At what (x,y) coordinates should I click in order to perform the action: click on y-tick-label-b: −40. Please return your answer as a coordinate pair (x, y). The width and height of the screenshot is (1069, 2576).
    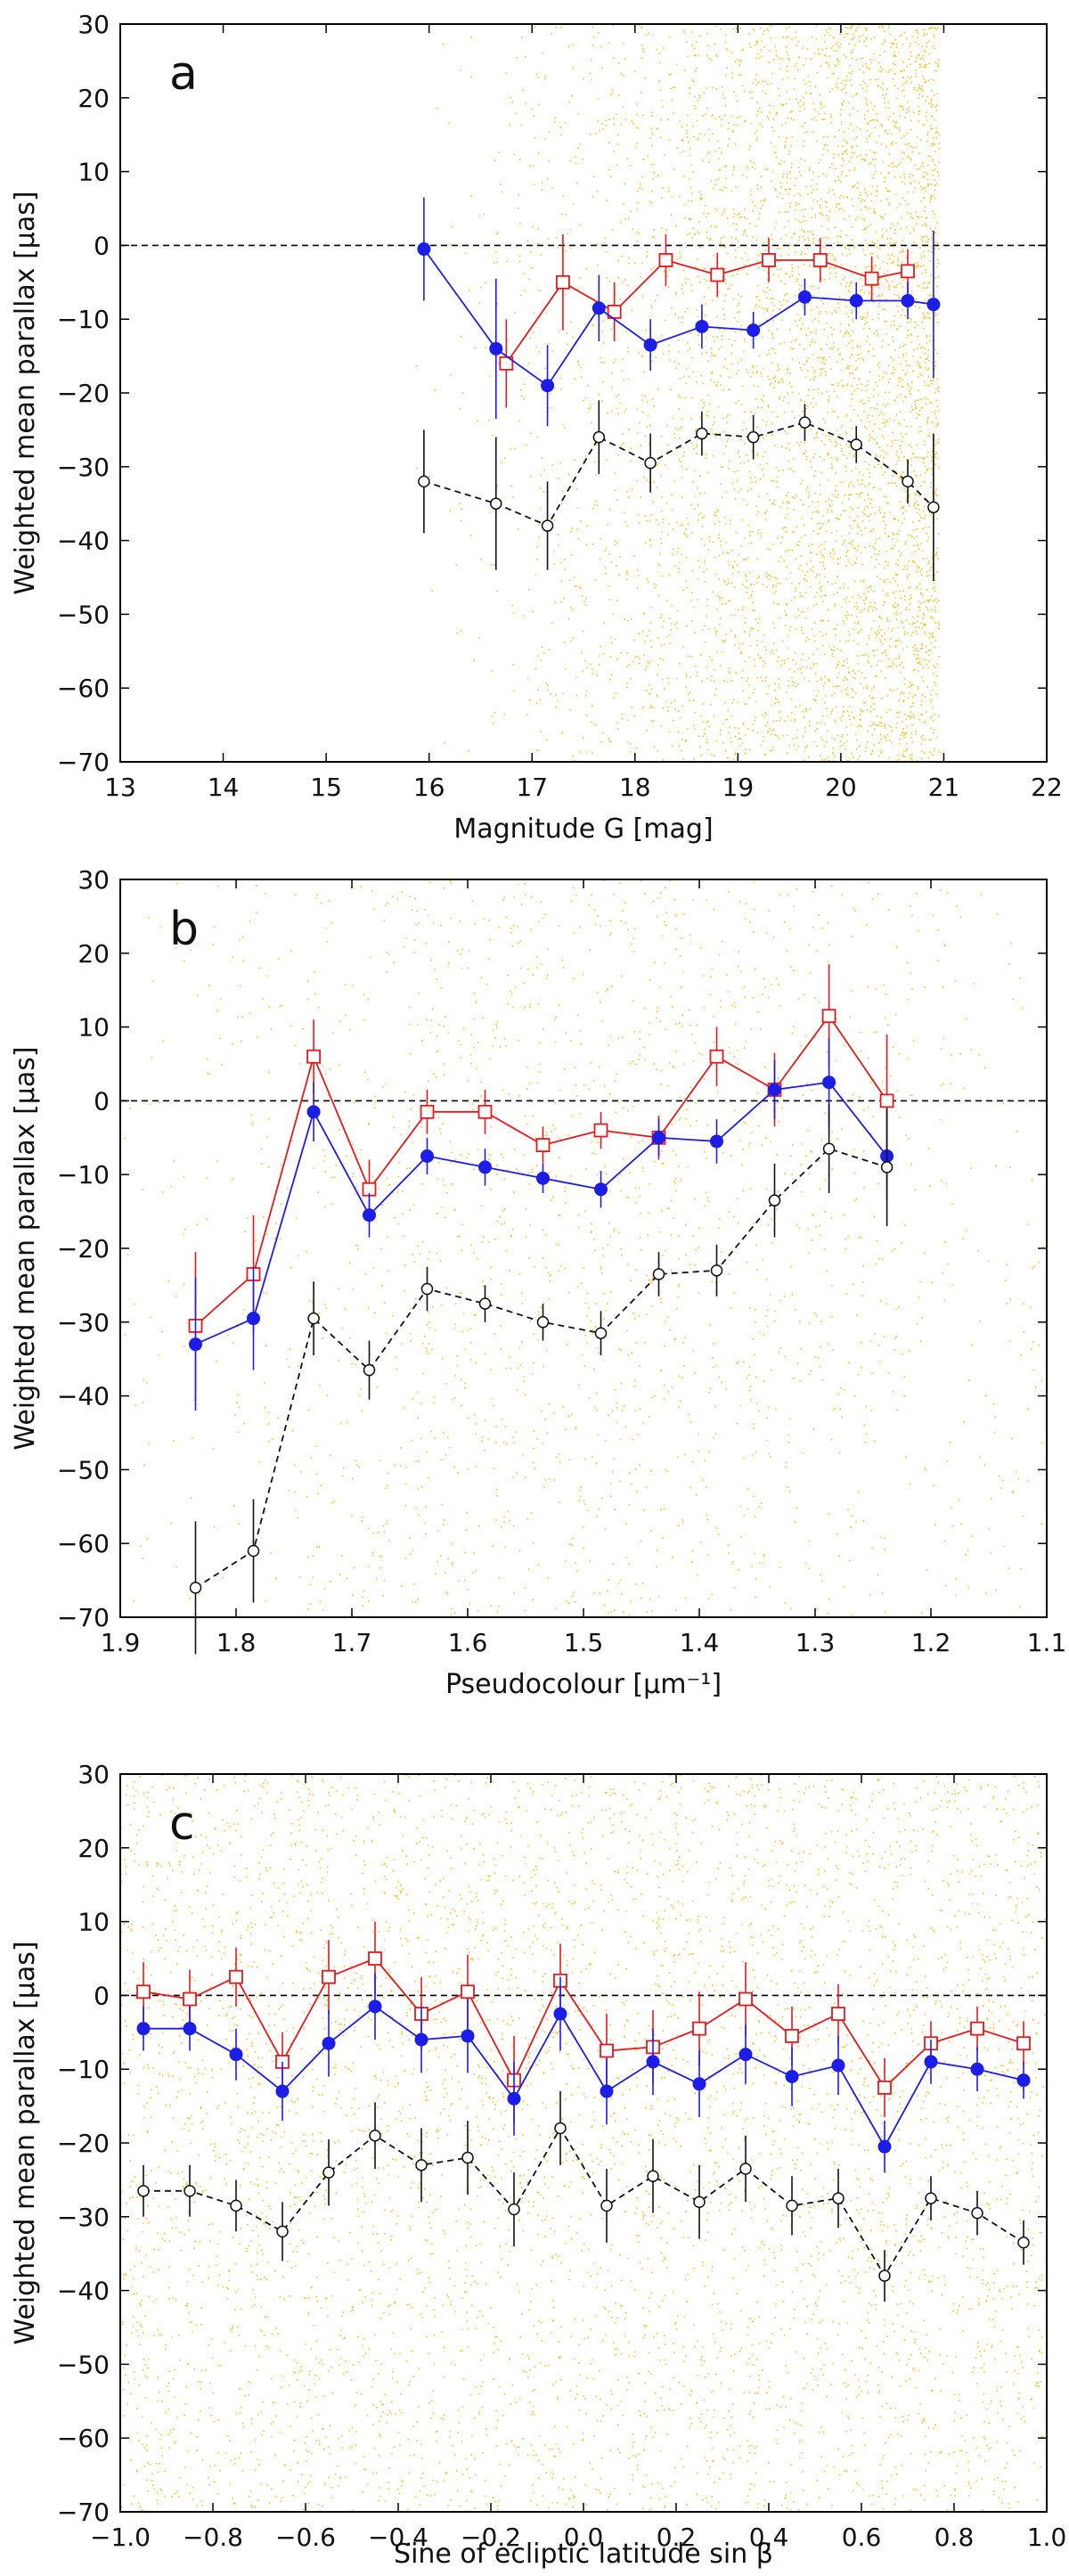
    Looking at the image, I should click on (83, 1396).